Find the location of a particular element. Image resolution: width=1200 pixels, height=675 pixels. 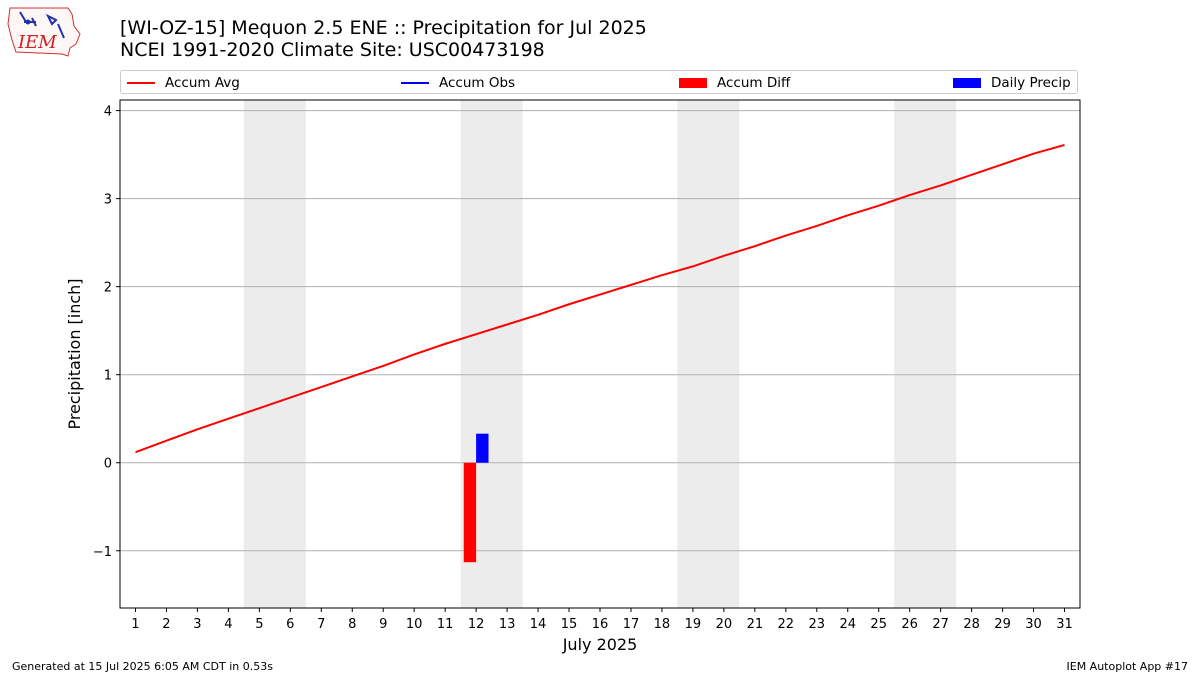

legend-label: Daily Precip is located at coordinates (1031, 83).